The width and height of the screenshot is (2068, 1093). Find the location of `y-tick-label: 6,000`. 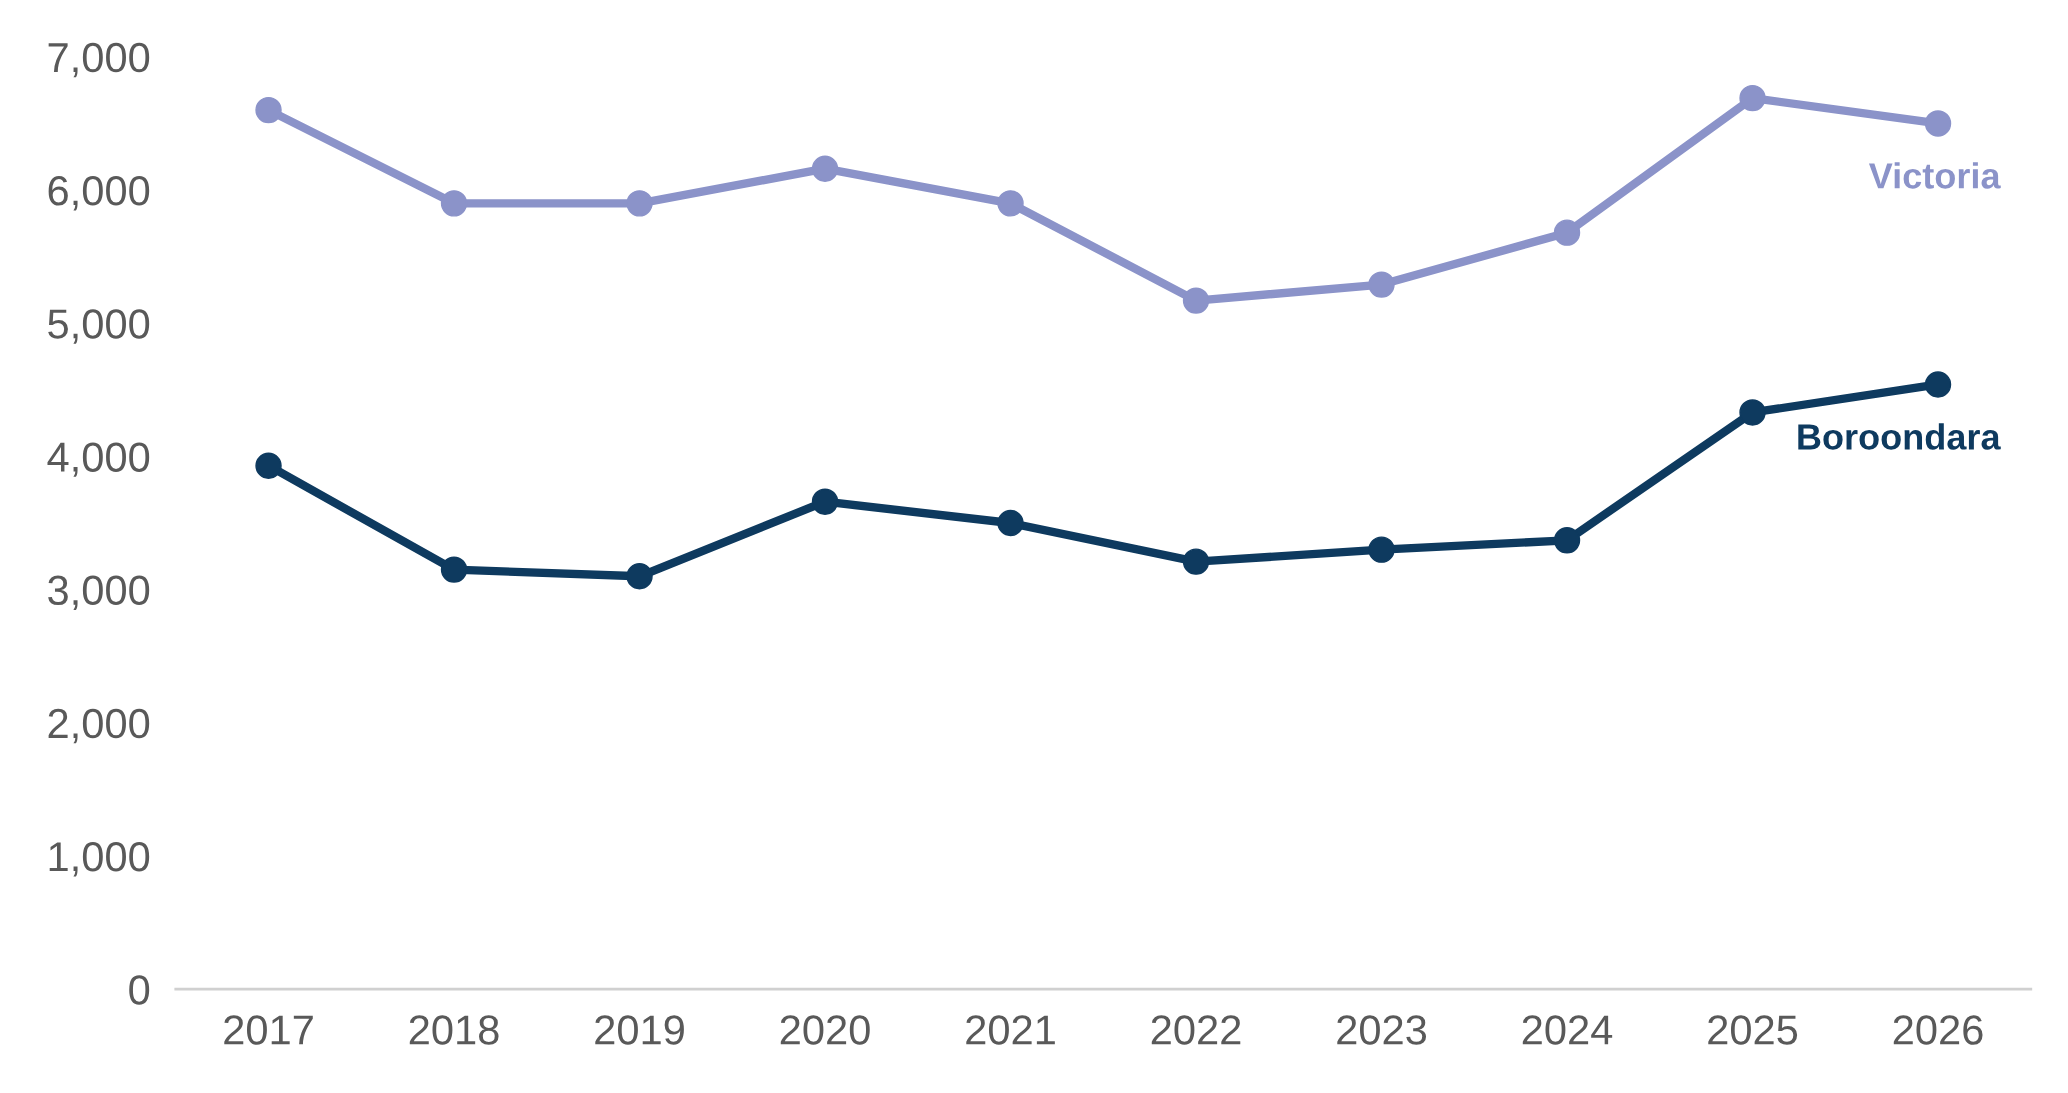

y-tick-label: 6,000 is located at coordinates (99, 193).